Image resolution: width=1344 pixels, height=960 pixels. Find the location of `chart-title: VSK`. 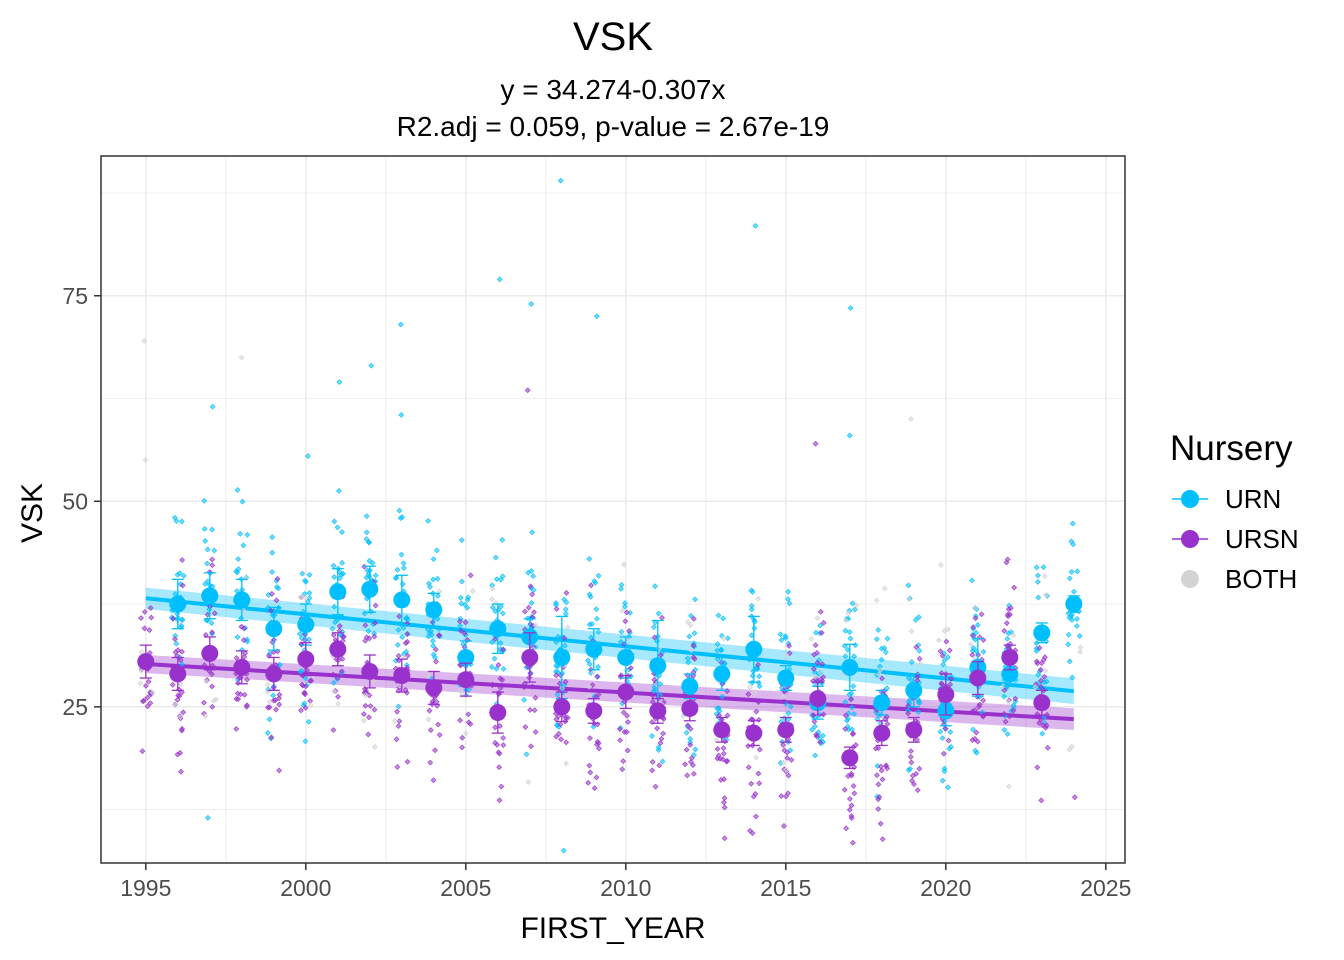

chart-title: VSK is located at coordinates (613, 37).